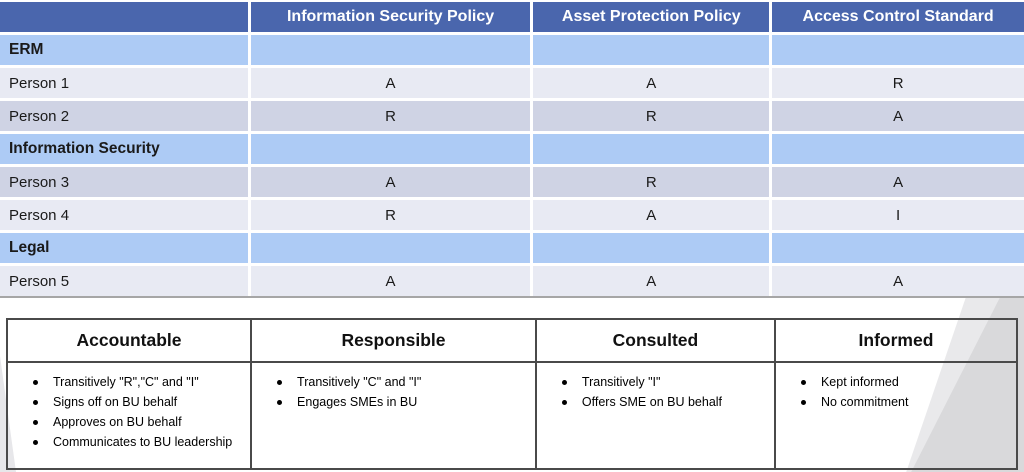 This screenshot has height=472, width=1024. I want to click on legend-bullet-item: Signs off on BU behalf, so click(138, 402).